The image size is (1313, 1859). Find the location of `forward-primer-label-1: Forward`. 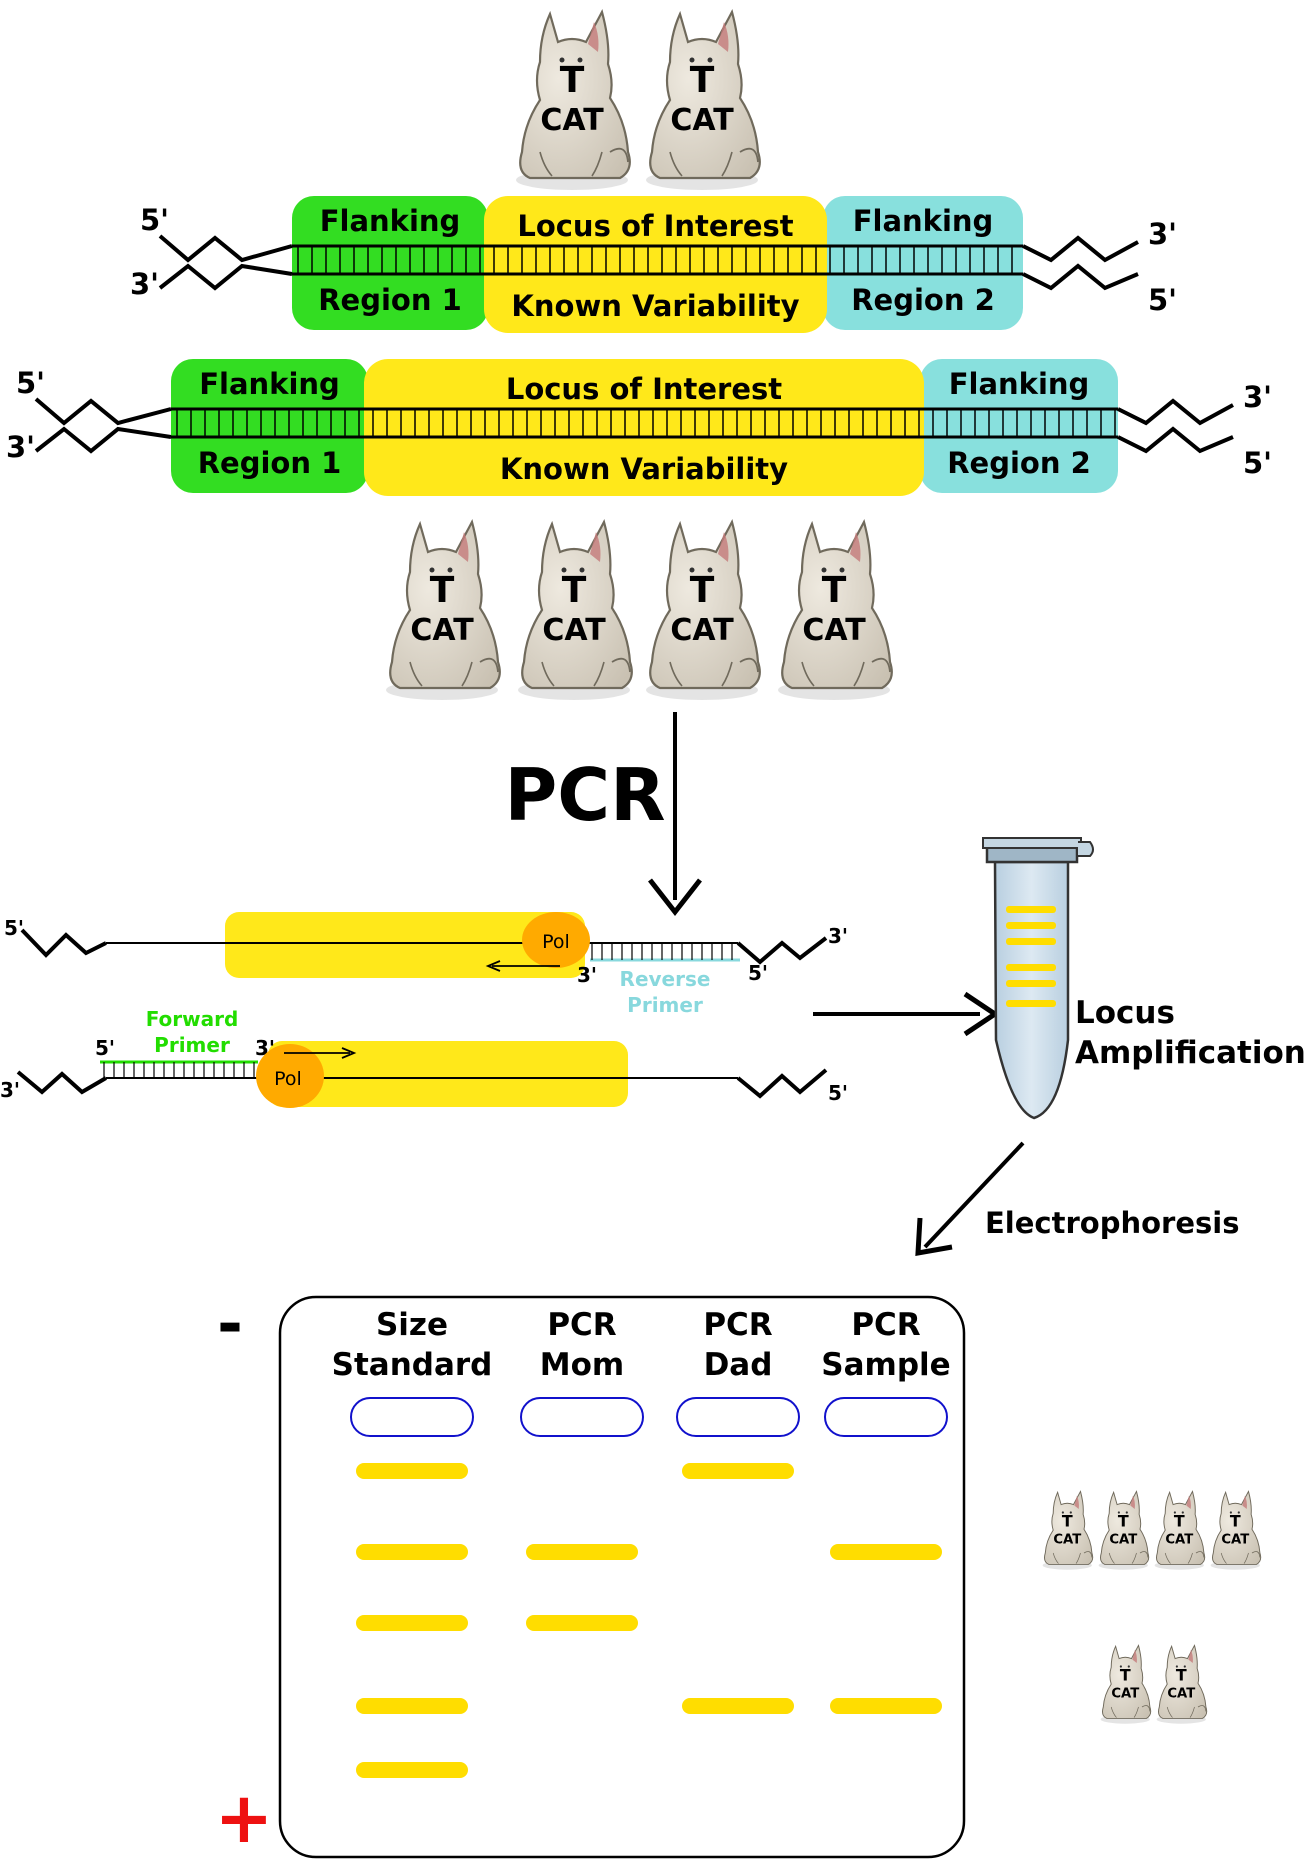

forward-primer-label-1: Forward is located at coordinates (192, 1019).